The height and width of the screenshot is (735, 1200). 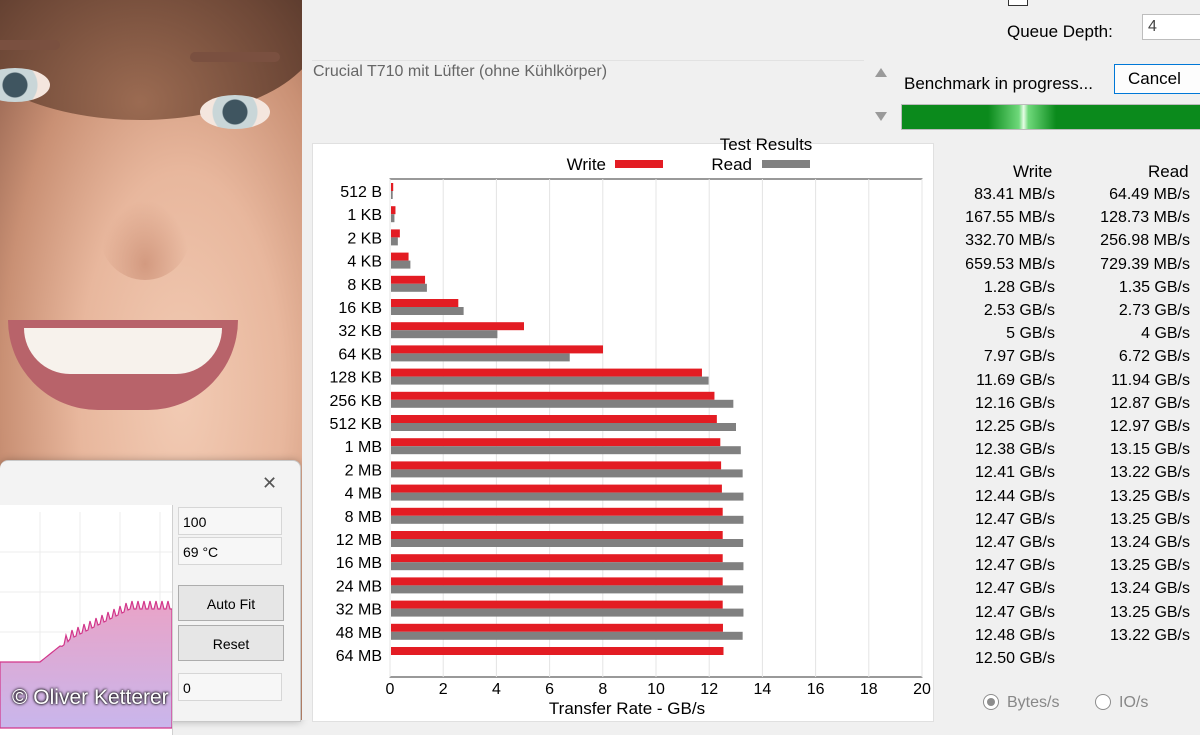 What do you see at coordinates (1014, 403) in the screenshot?
I see `result-write-value: 12.16 GB/s` at bounding box center [1014, 403].